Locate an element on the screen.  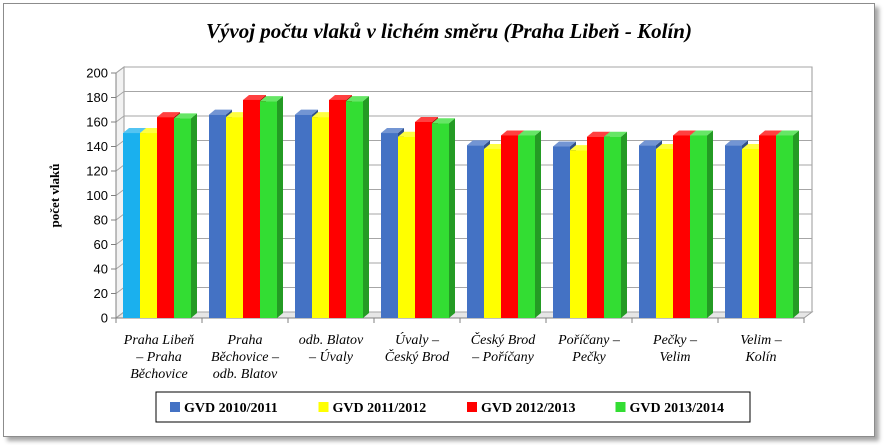
x-tick-label: – Poříčany is located at coordinates (503, 357).